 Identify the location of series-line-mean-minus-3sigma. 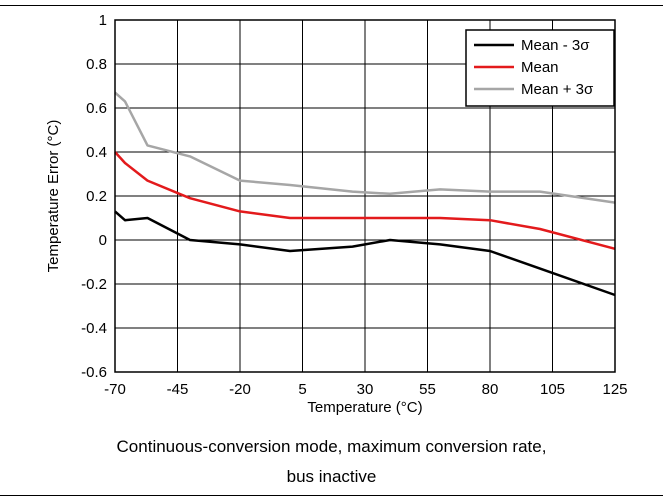
(365, 253).